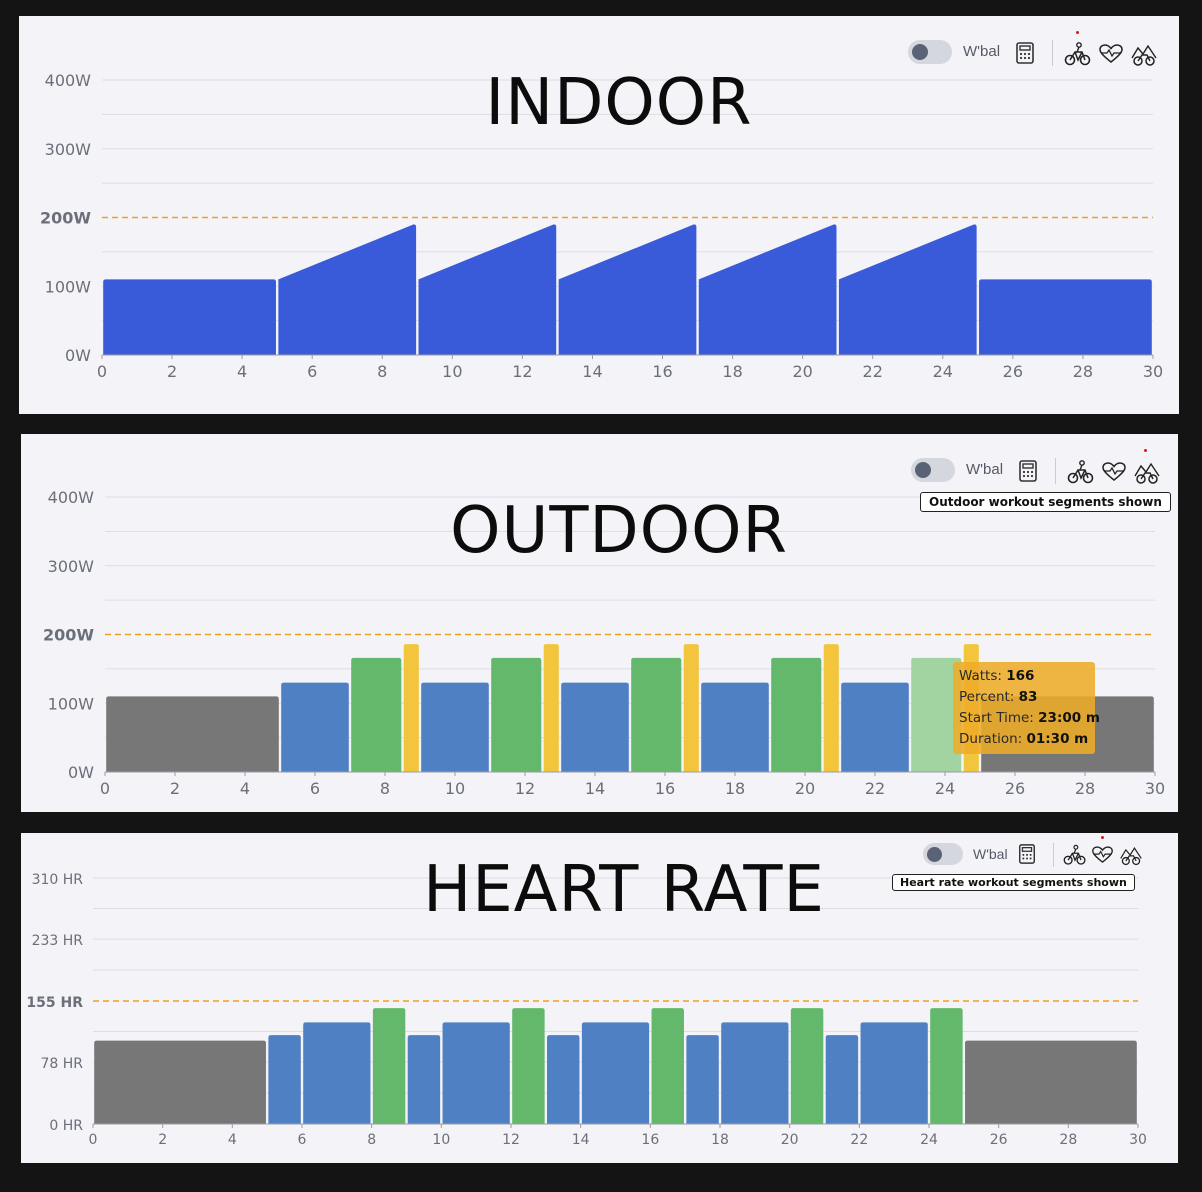 The width and height of the screenshot is (1202, 1192). I want to click on y-tick-label: 400W, so click(71, 497).